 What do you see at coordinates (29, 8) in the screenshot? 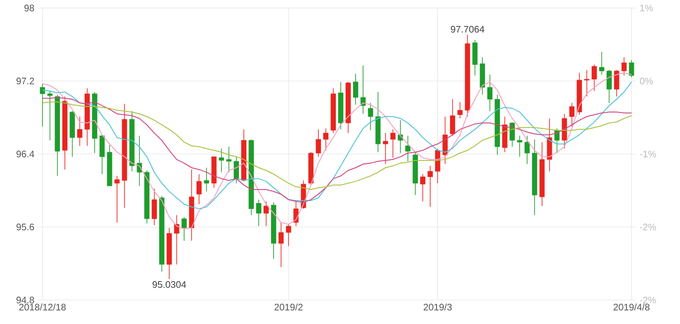
I see `y-tick-label: 98` at bounding box center [29, 8].